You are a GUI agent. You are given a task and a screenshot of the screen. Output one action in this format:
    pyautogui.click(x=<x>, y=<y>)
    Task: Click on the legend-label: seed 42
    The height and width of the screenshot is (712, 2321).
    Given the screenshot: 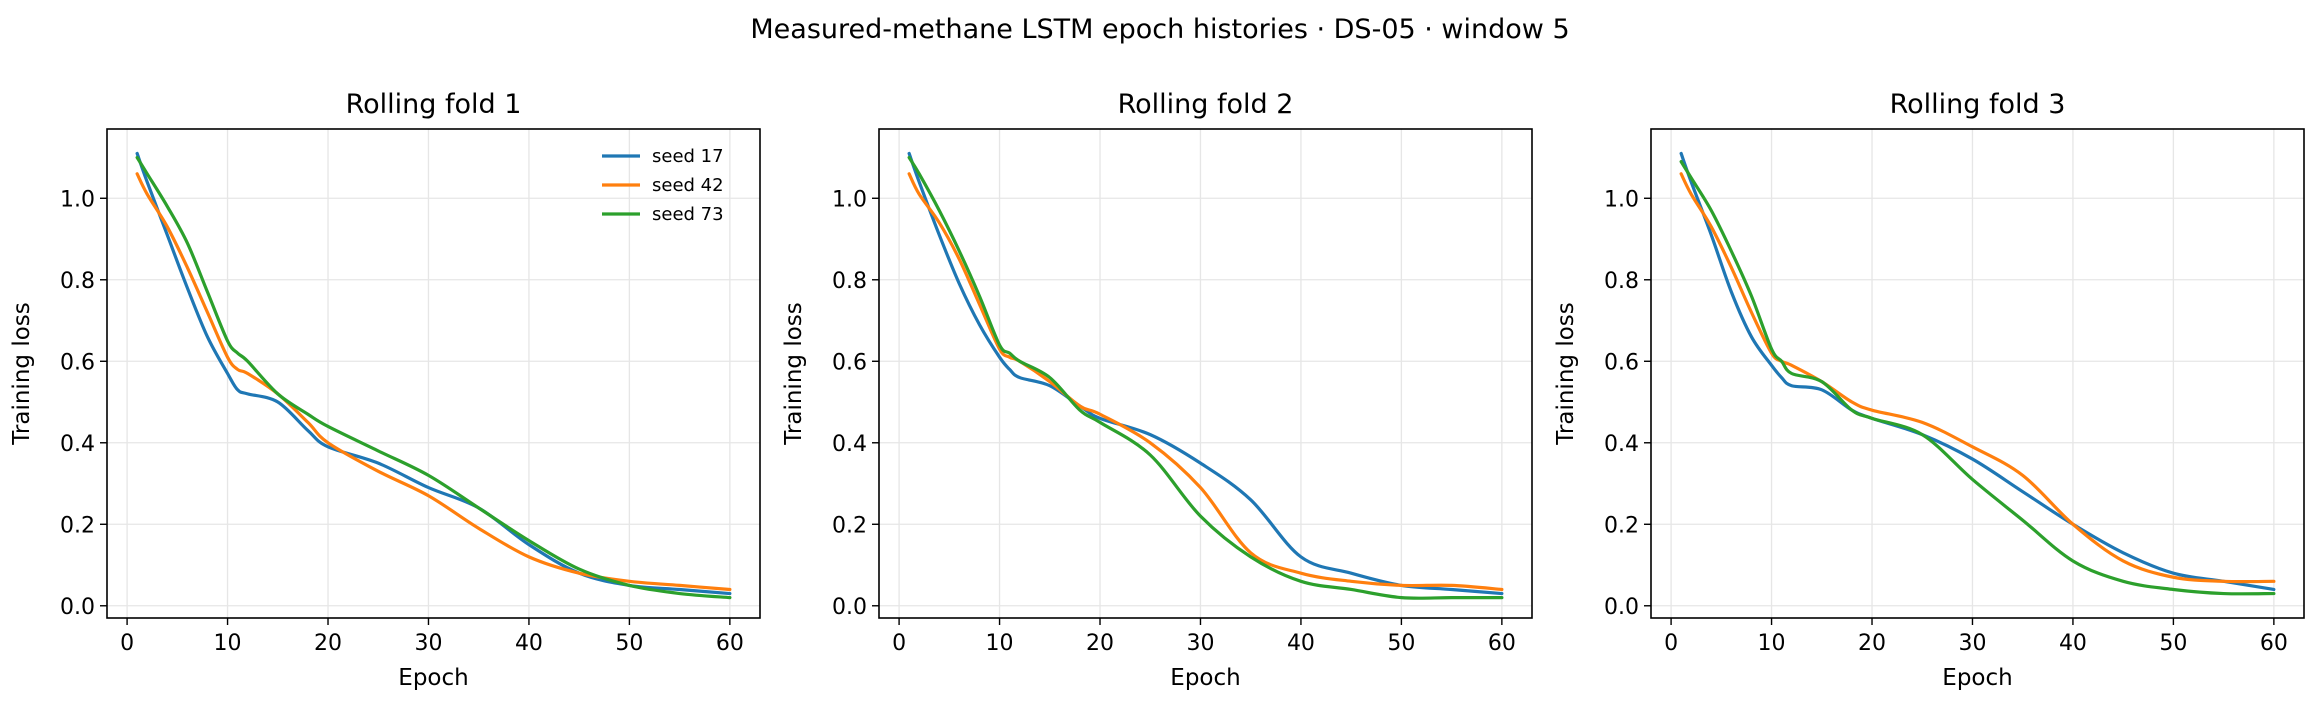 What is the action you would take?
    pyautogui.click(x=688, y=185)
    